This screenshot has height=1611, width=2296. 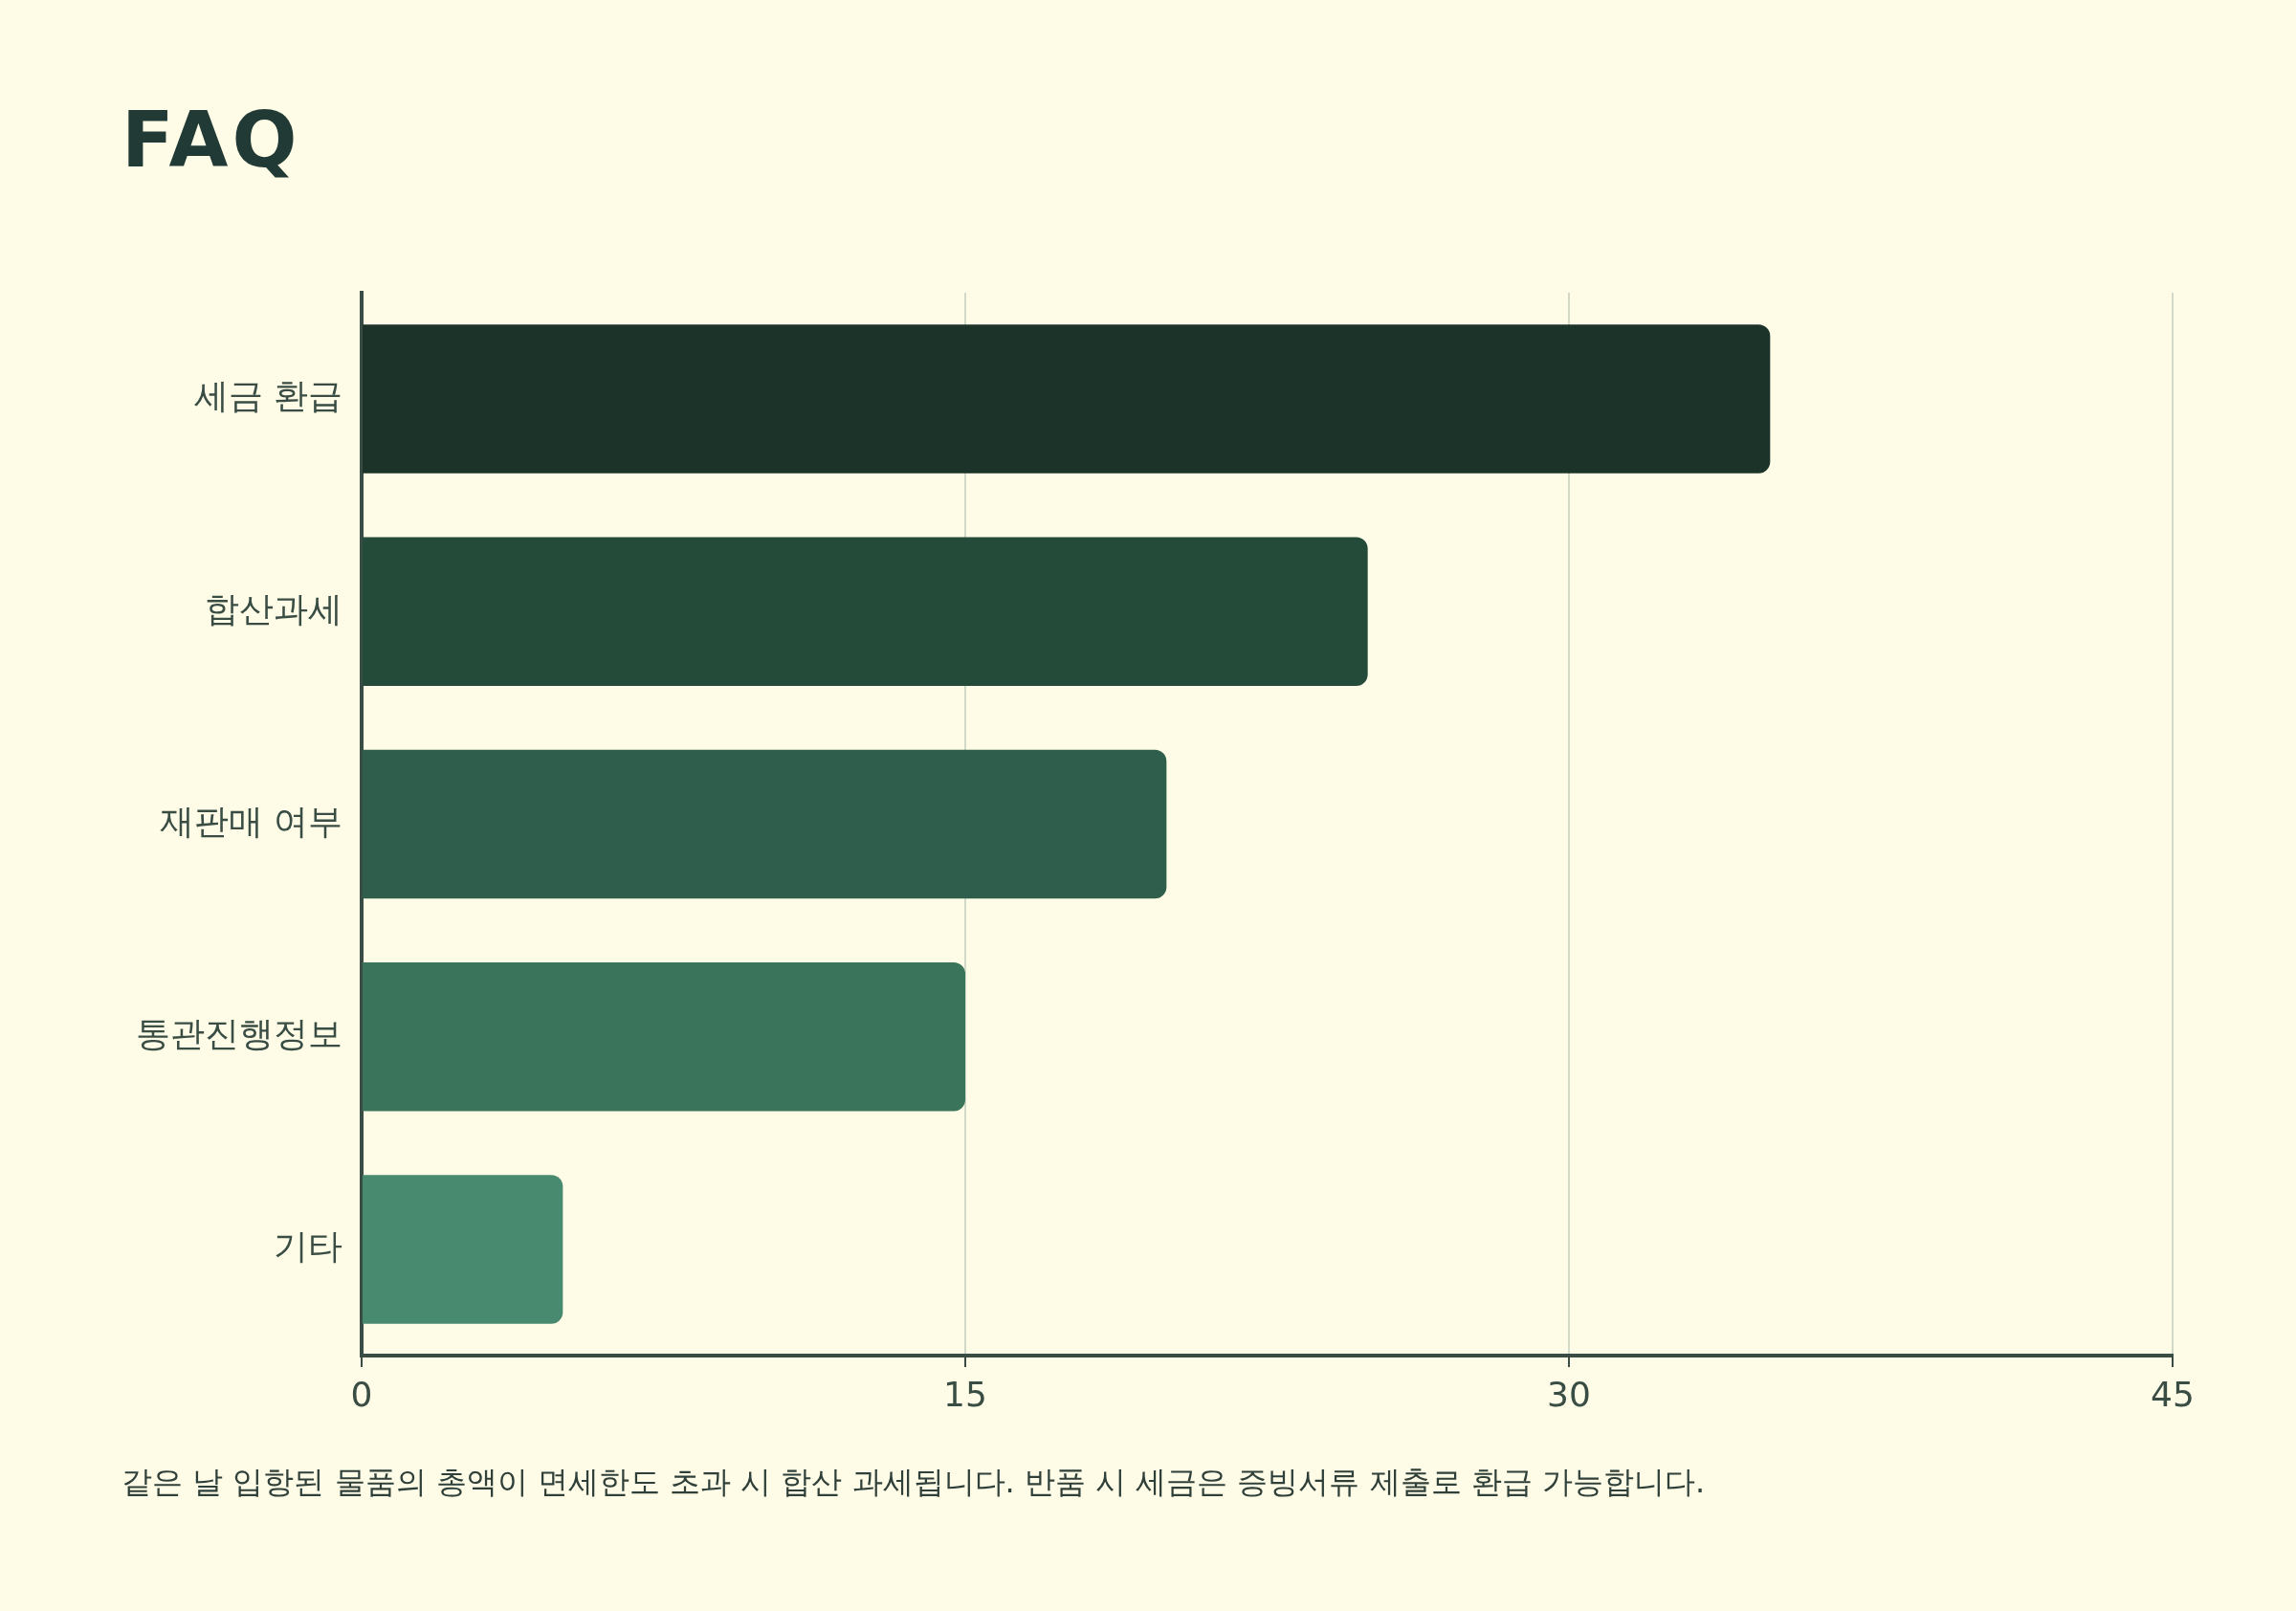 What do you see at coordinates (1569, 1394) in the screenshot?
I see `x-tick-label: 30` at bounding box center [1569, 1394].